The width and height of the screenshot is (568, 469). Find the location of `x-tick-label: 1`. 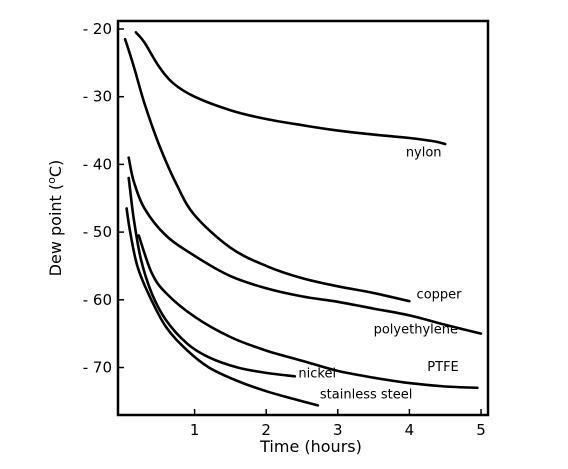

x-tick-label: 1 is located at coordinates (195, 430).